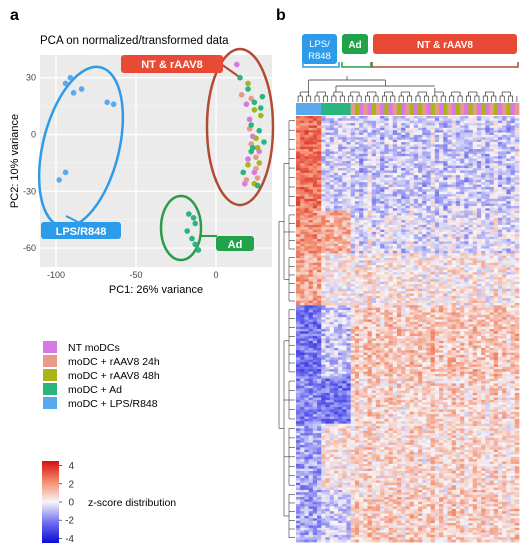  I want to click on pca-point, so click(248, 164).